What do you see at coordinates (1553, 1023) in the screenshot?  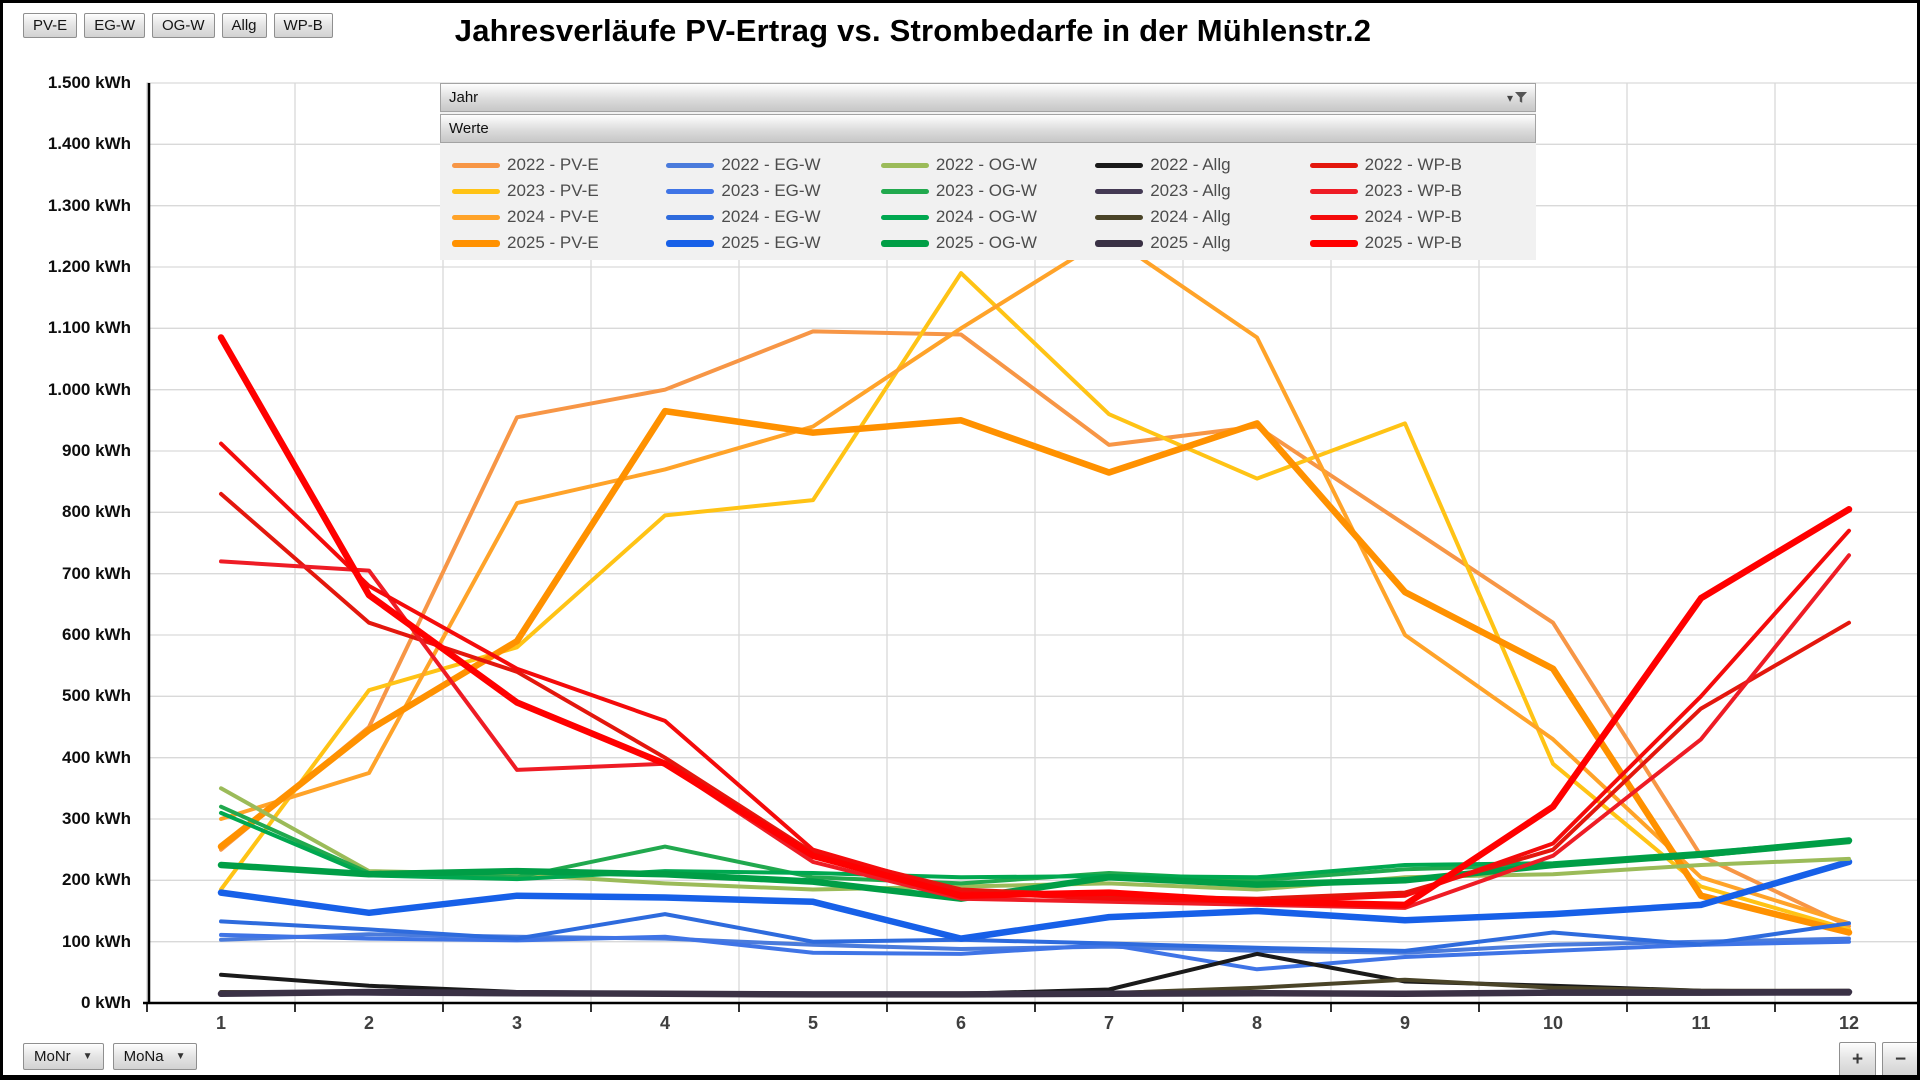 I see `x-axis-tick-label: 10` at bounding box center [1553, 1023].